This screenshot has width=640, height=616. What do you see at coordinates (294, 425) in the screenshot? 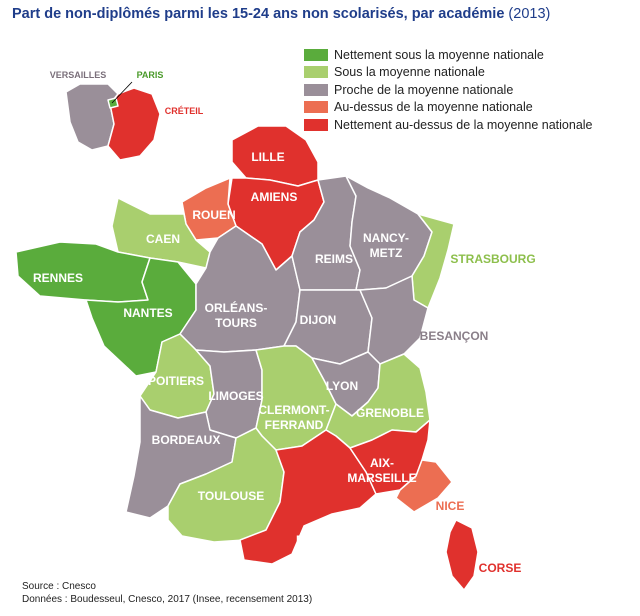
I see `label-clermont-ferrand-2: FERRAND` at bounding box center [294, 425].